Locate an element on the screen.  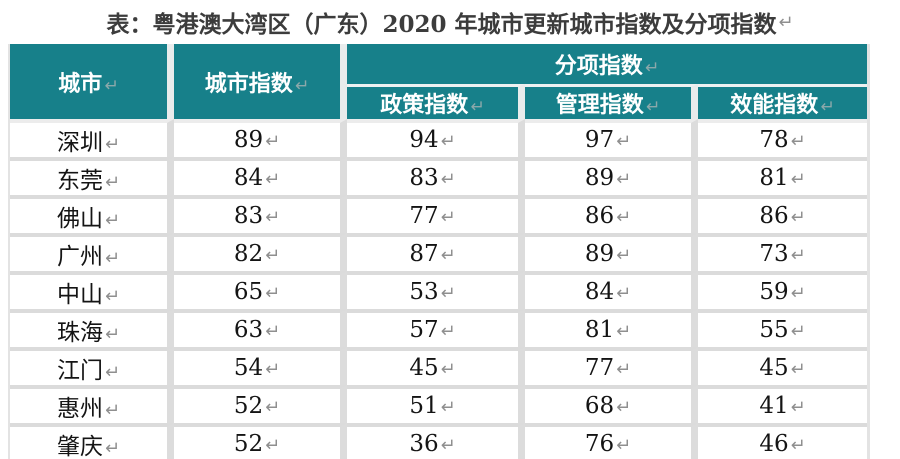
table-caption-text: 表：粤港澳大湾区（广东）2020 年城市更新城市指数及分项指数 is located at coordinates (441, 24).